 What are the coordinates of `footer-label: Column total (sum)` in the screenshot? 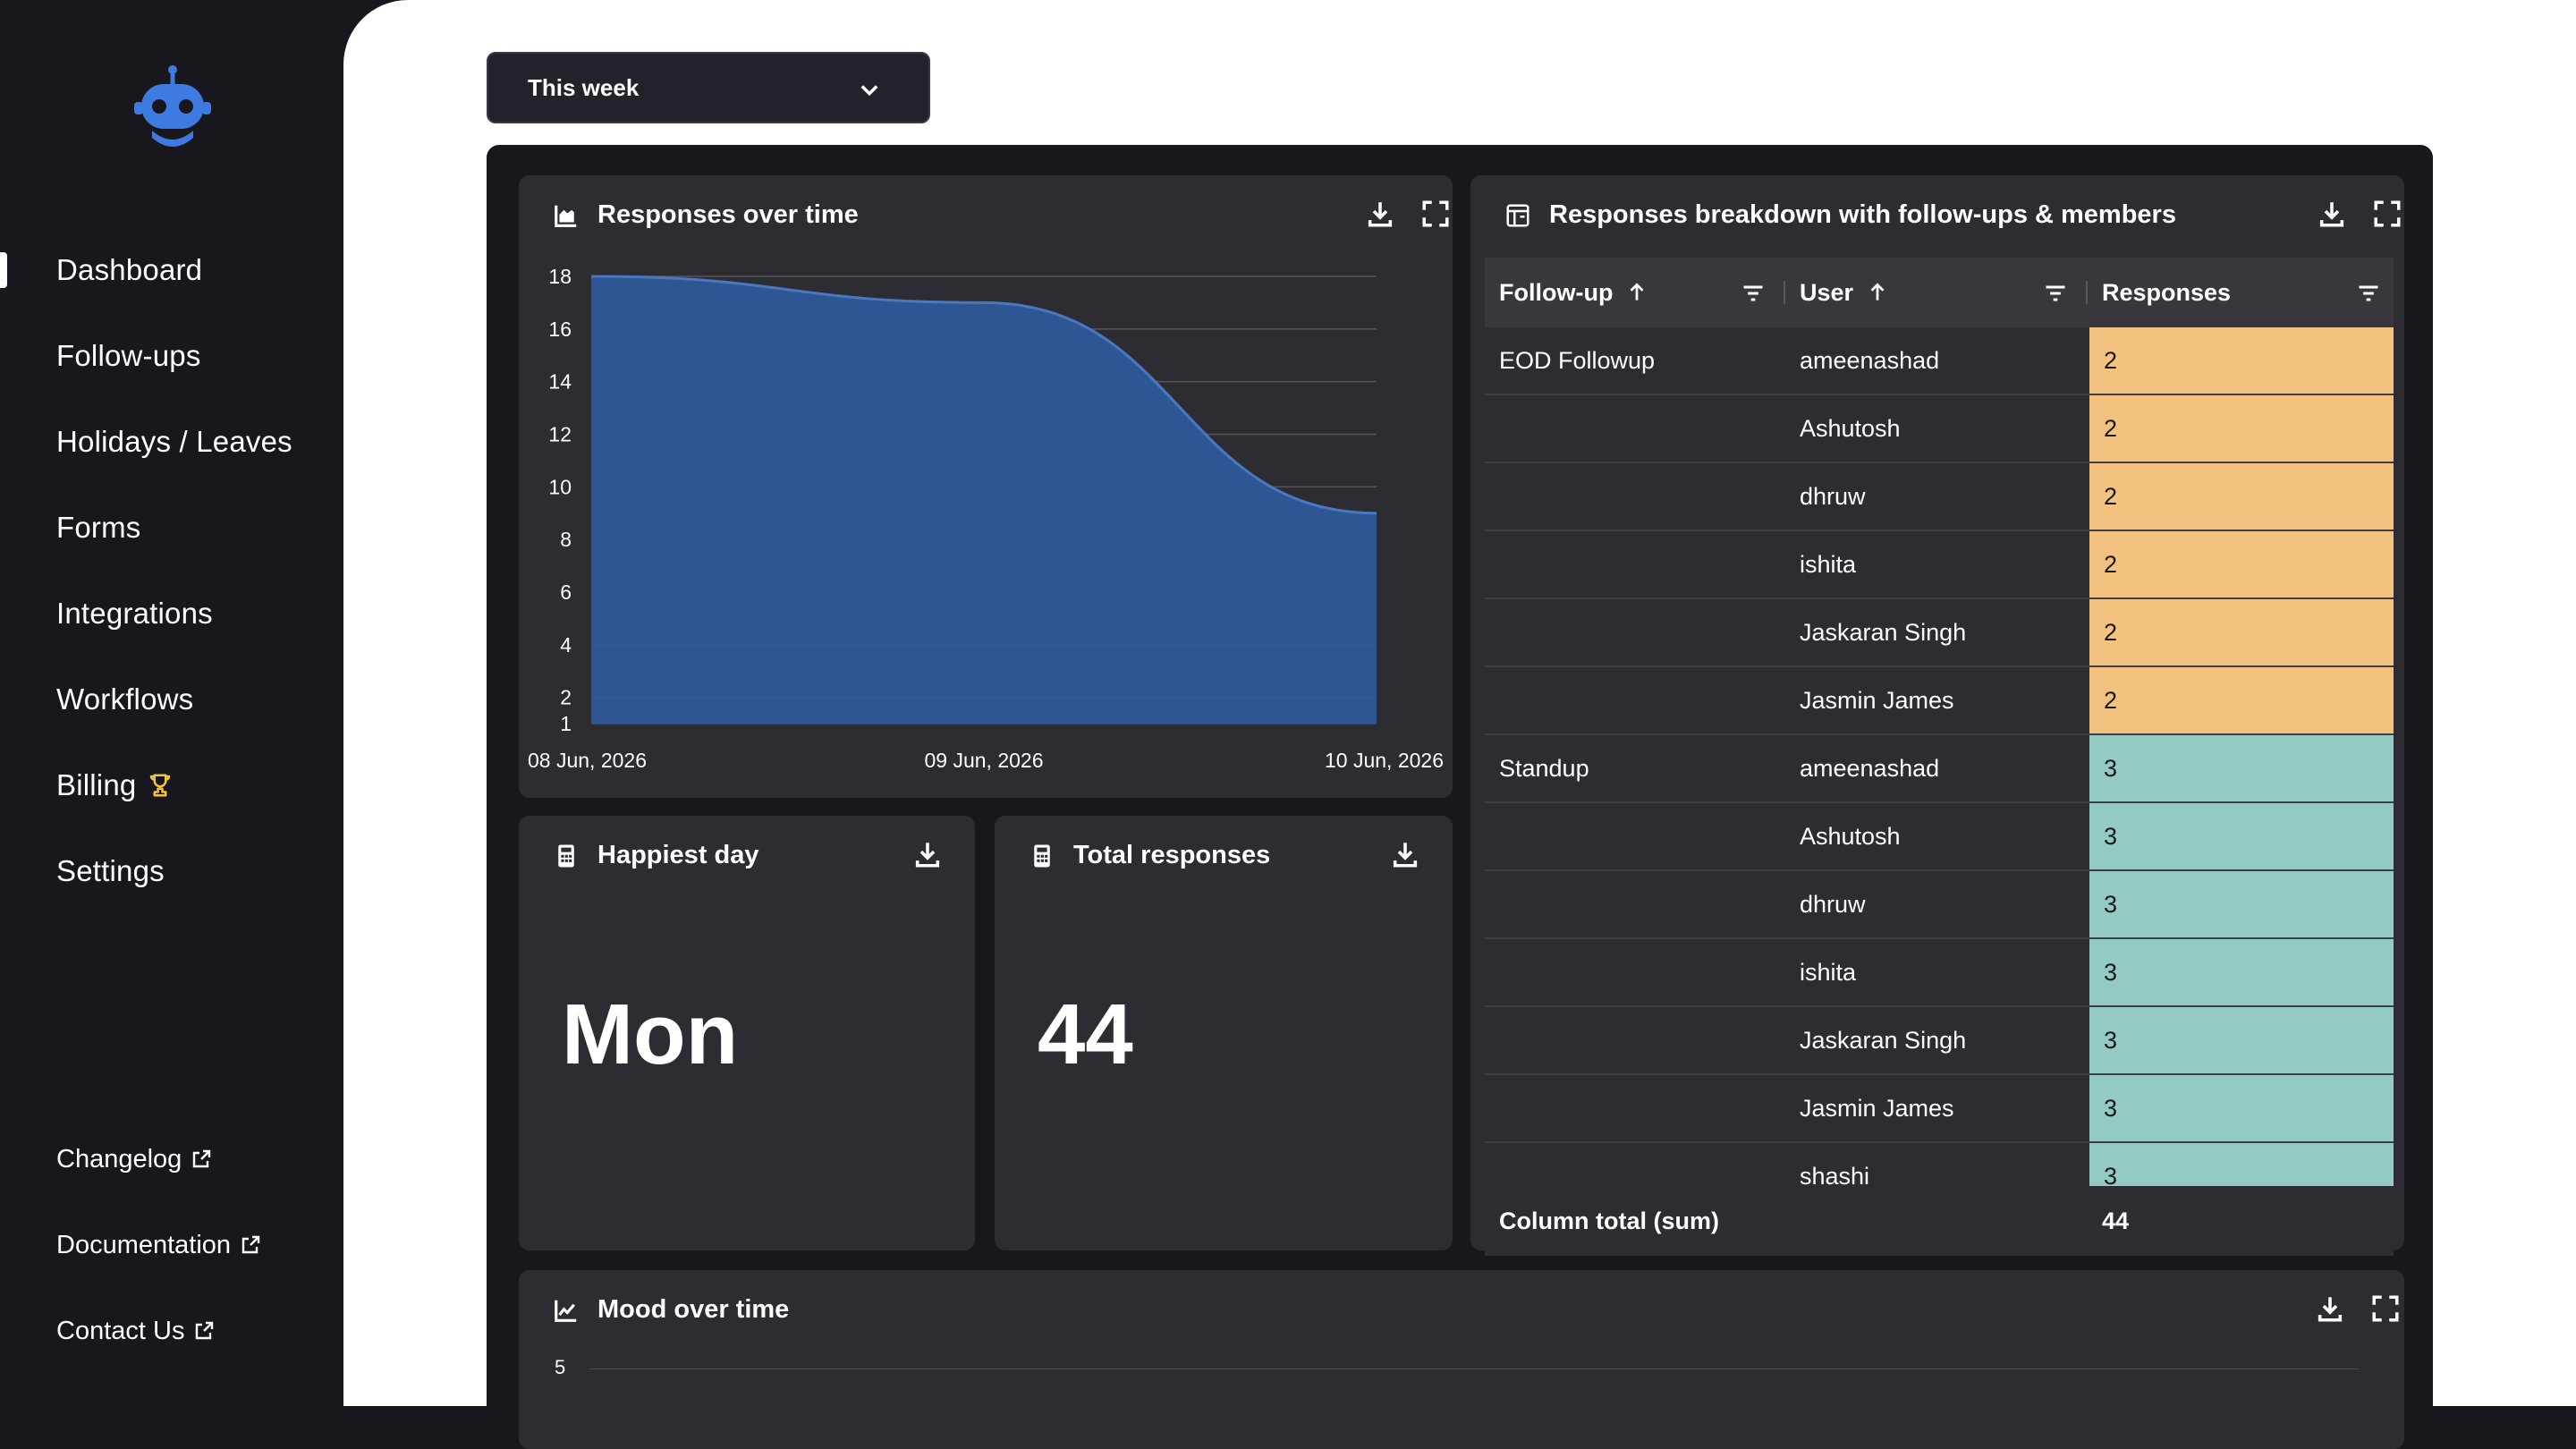 It's located at (1609, 1220).